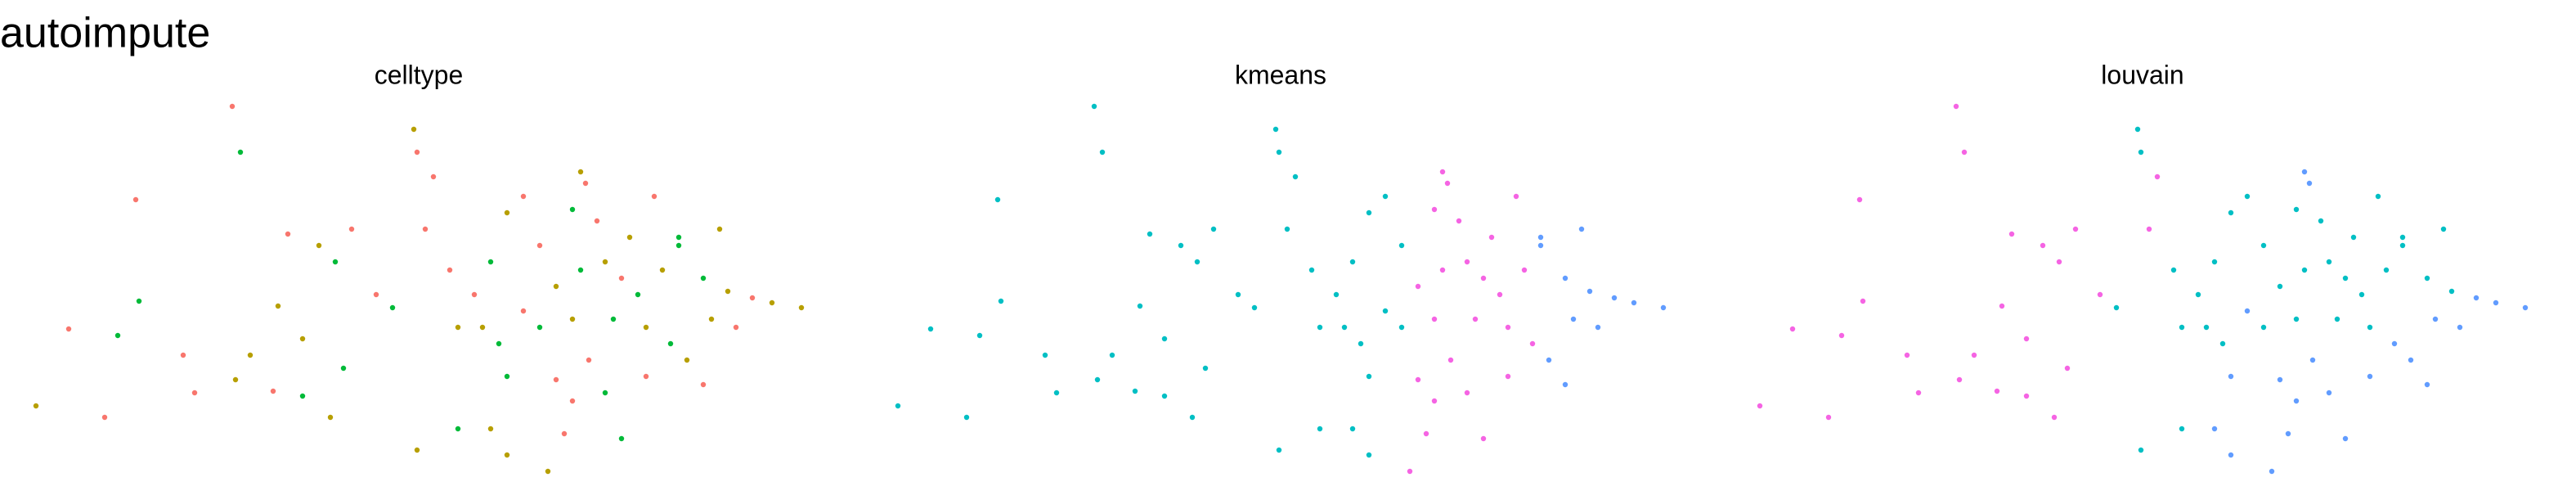 The width and height of the screenshot is (2576, 491). Describe the element at coordinates (1280, 75) in the screenshot. I see `panel-title: kmeans` at that location.